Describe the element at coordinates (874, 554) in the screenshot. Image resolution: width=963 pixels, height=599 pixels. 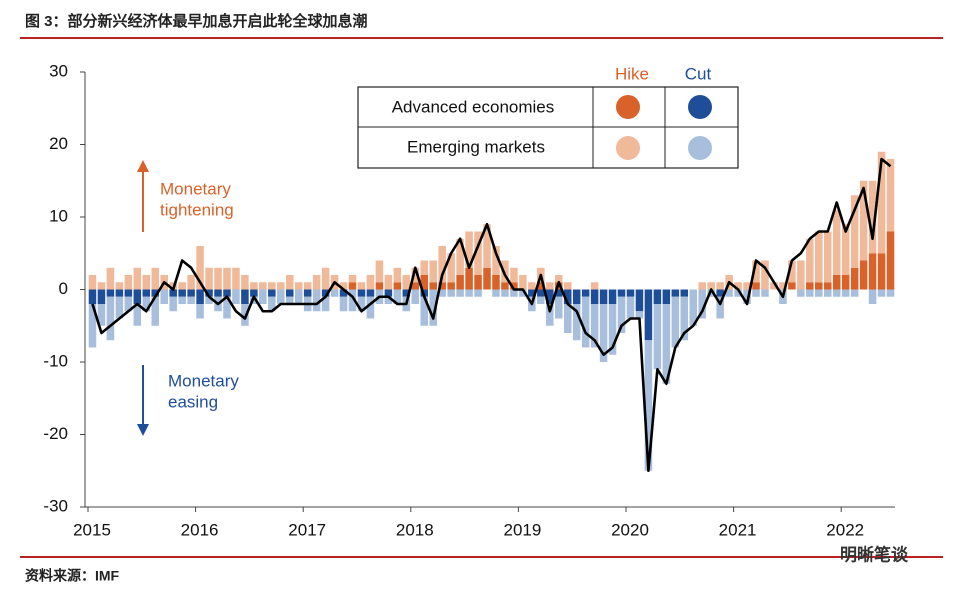
I see `watermark: 明晰笔谈` at that location.